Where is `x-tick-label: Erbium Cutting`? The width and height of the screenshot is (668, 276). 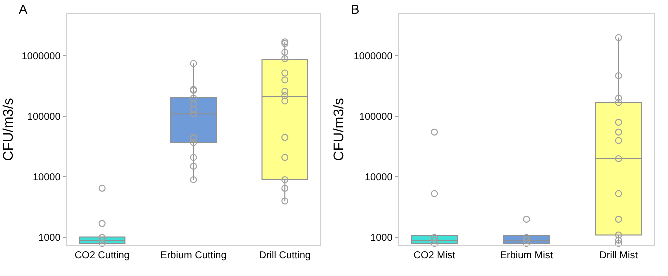
x-tick-label: Erbium Cutting is located at coordinates (193, 256).